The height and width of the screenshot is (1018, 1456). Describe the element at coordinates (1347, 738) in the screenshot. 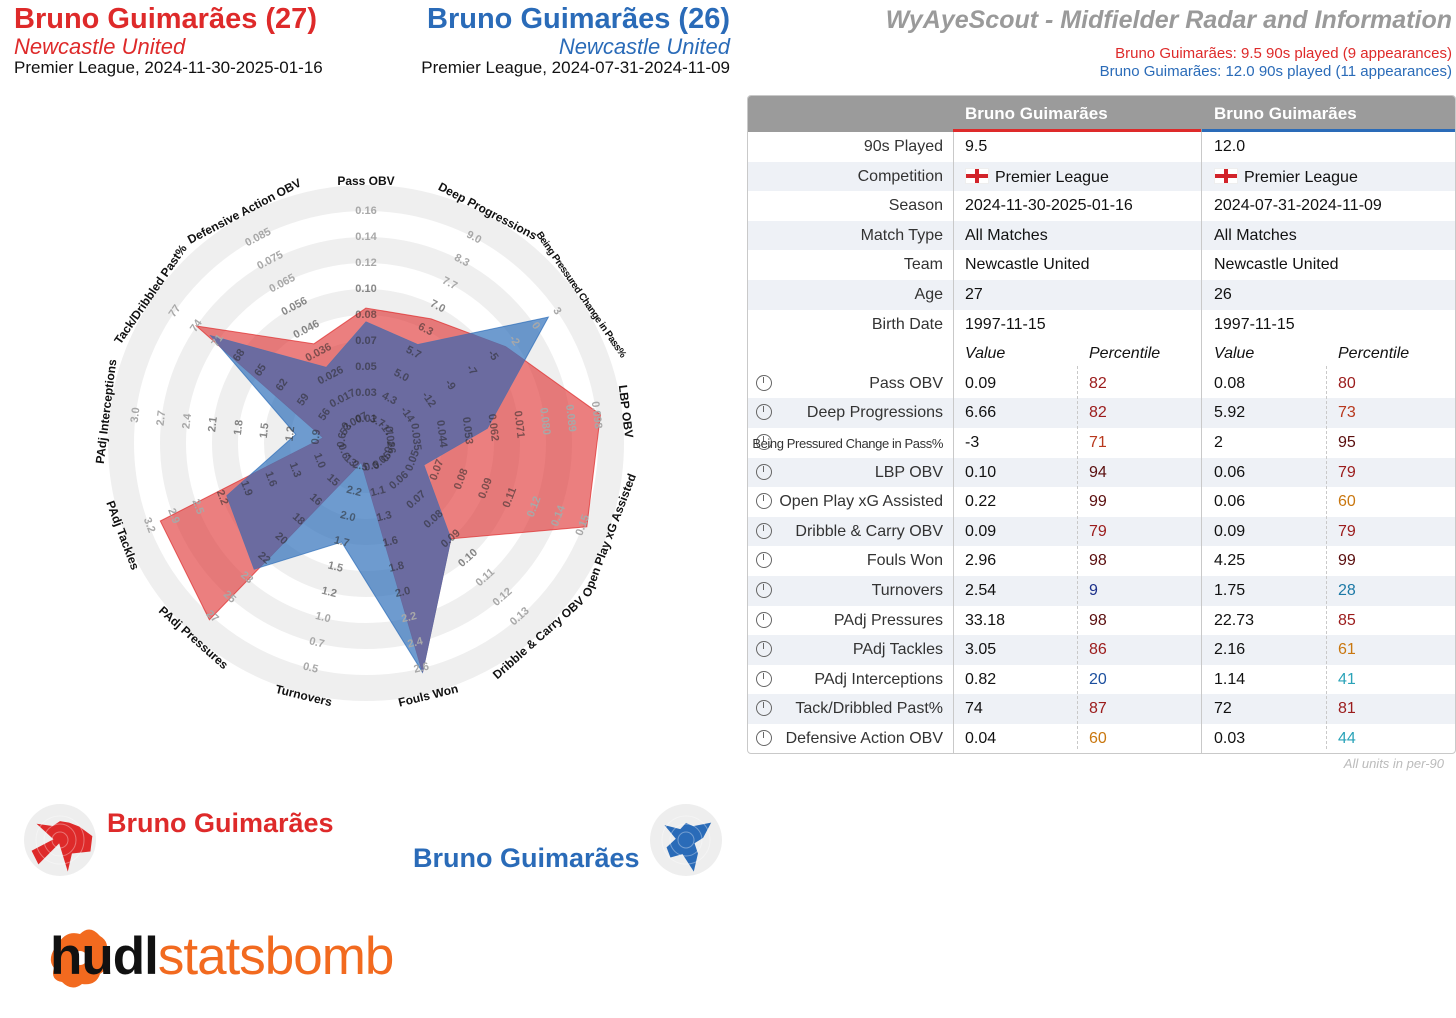

I see `player2-percentile: 44` at that location.